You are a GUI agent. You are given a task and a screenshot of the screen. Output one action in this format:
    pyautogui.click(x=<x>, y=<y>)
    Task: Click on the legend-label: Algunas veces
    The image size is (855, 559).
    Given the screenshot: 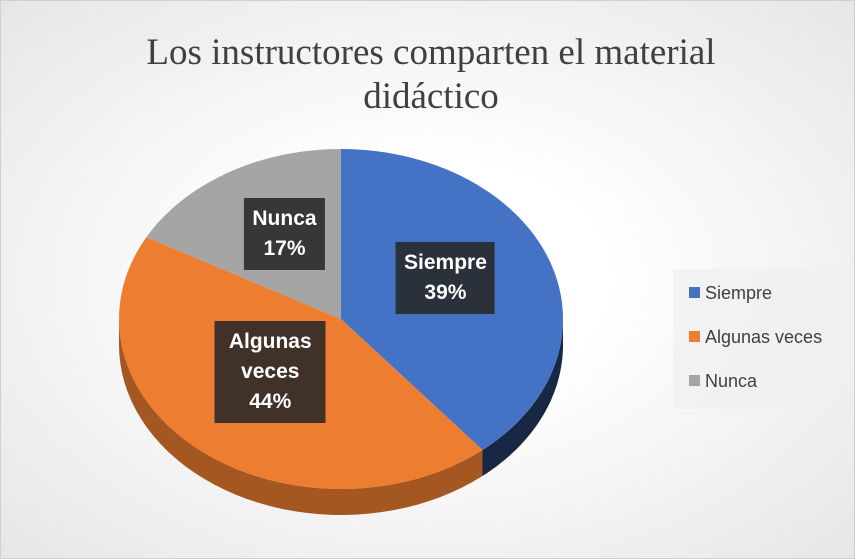 What is the action you would take?
    pyautogui.click(x=764, y=337)
    